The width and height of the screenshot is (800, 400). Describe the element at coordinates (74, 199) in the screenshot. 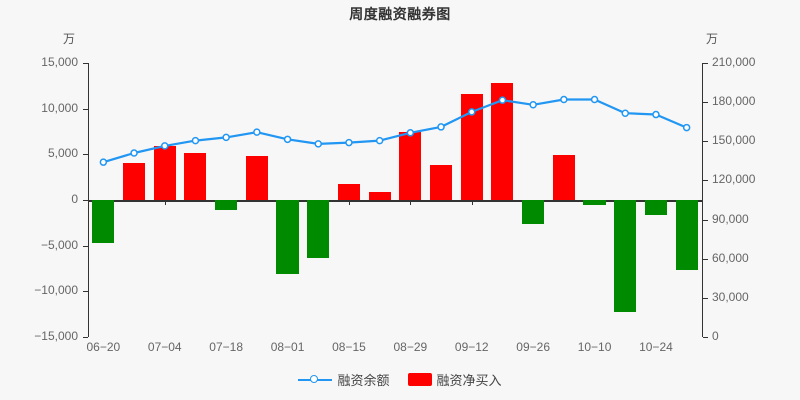

I see `left-axis-tick-label: 0` at that location.